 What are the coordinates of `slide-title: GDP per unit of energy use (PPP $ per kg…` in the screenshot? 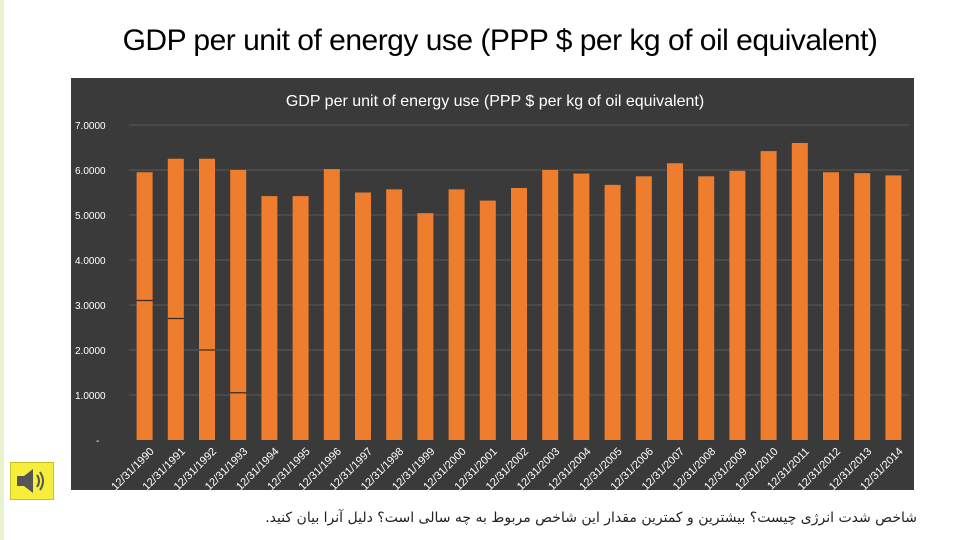 It's located at (500, 40).